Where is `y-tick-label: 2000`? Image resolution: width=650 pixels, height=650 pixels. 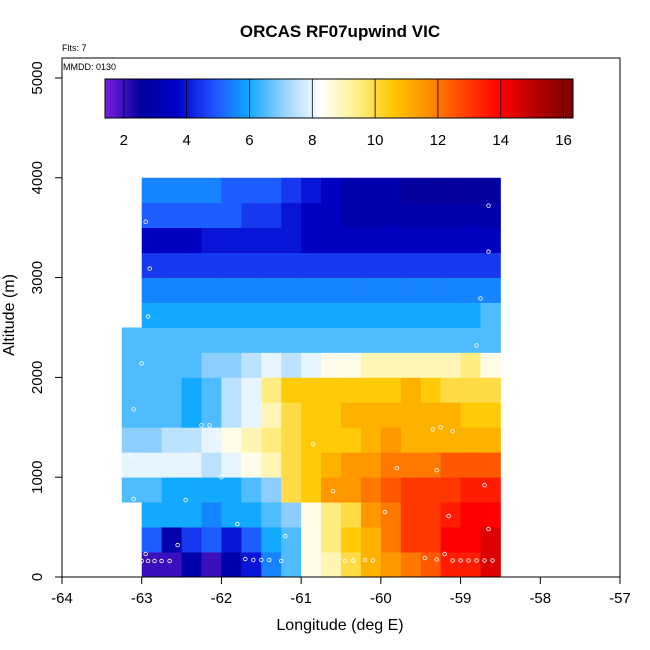 y-tick-label: 2000 is located at coordinates (37, 377).